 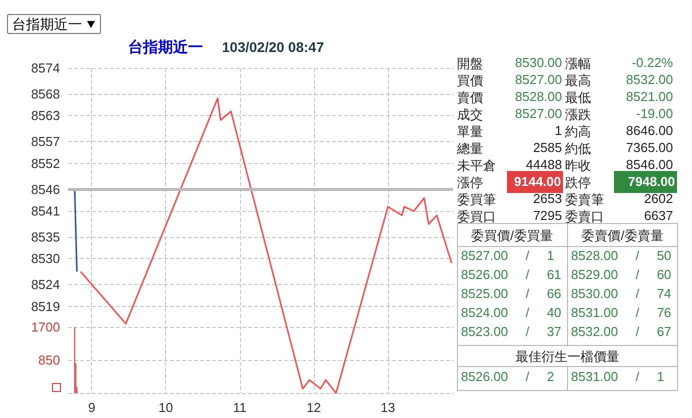 What do you see at coordinates (511, 294) in the screenshot?
I see `text: 8525.00 / 66` at bounding box center [511, 294].